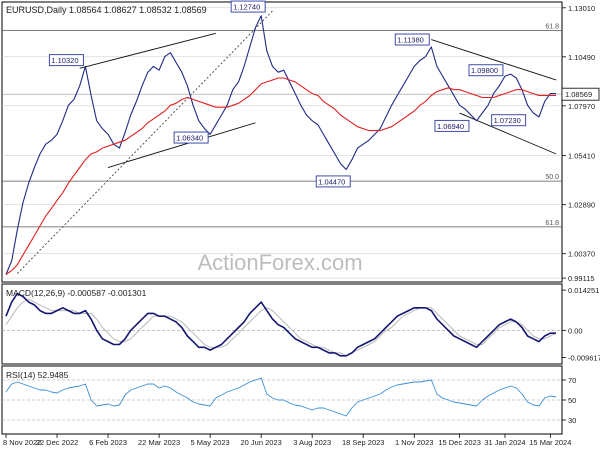 The image size is (600, 455). I want to click on current-price-label: 1.08569, so click(578, 94).